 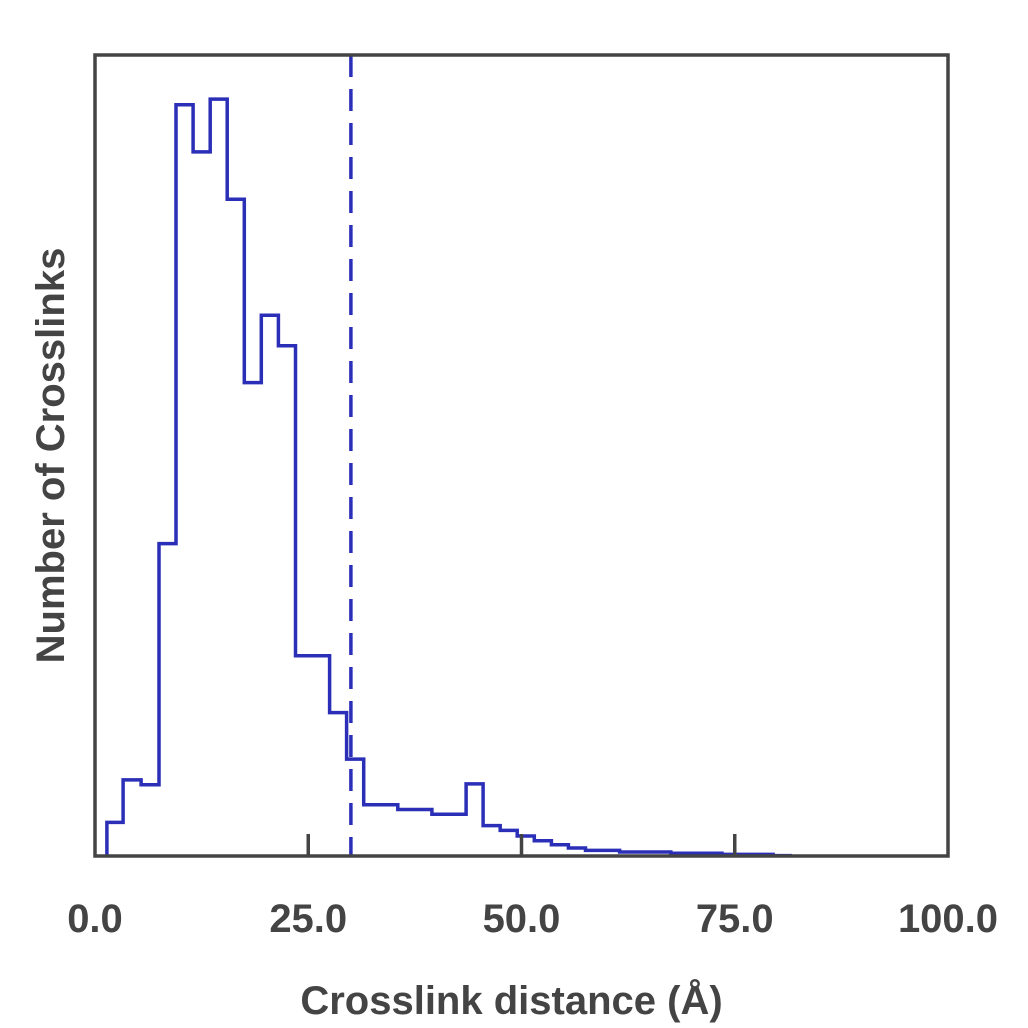 I want to click on x-axis-label: Crosslink distance (Å), so click(x=511, y=1000).